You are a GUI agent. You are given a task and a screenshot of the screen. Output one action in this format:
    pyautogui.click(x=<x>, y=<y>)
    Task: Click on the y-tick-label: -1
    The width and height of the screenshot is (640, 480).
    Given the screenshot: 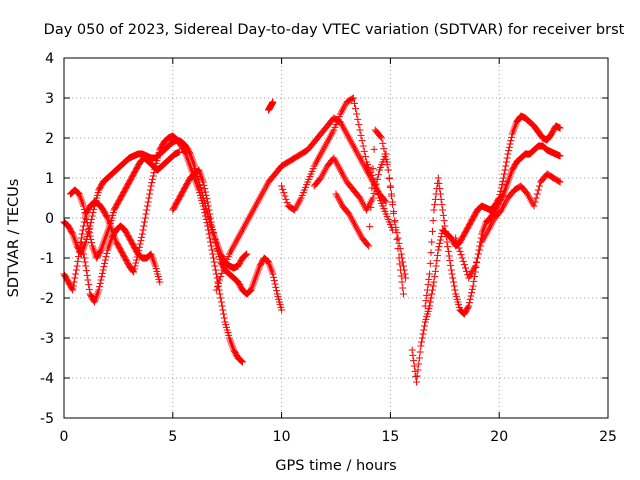 What is the action you would take?
    pyautogui.click(x=47, y=259)
    